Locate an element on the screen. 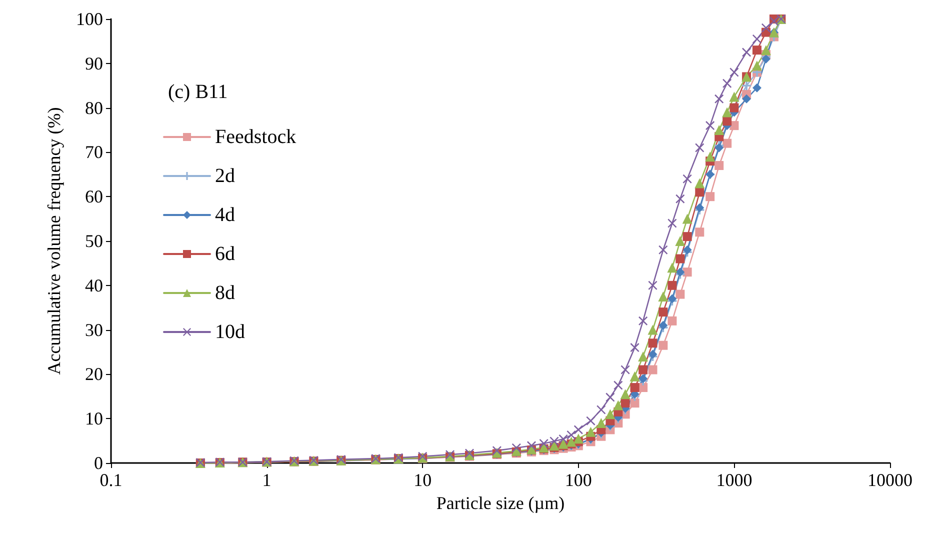  y-tick-label: 50 is located at coordinates (94, 241).